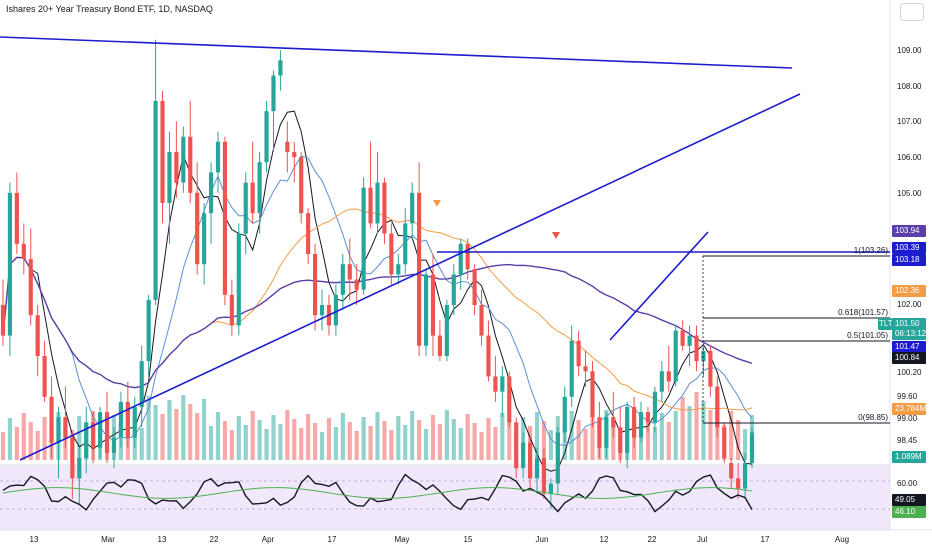 The width and height of the screenshot is (932, 550). I want to click on time-axis-label: Jun, so click(542, 539).